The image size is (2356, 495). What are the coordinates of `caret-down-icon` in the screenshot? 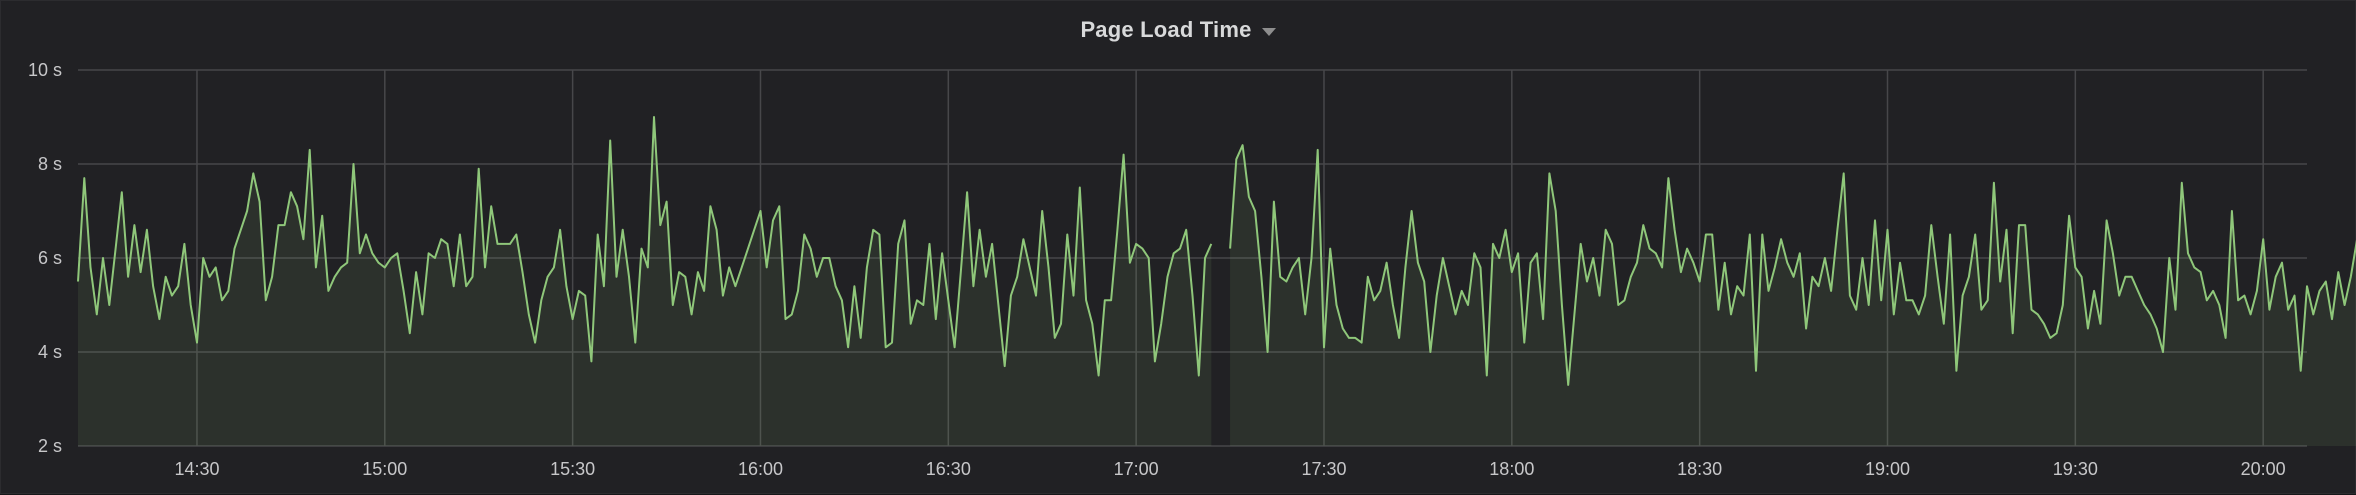 It's located at (1268, 31).